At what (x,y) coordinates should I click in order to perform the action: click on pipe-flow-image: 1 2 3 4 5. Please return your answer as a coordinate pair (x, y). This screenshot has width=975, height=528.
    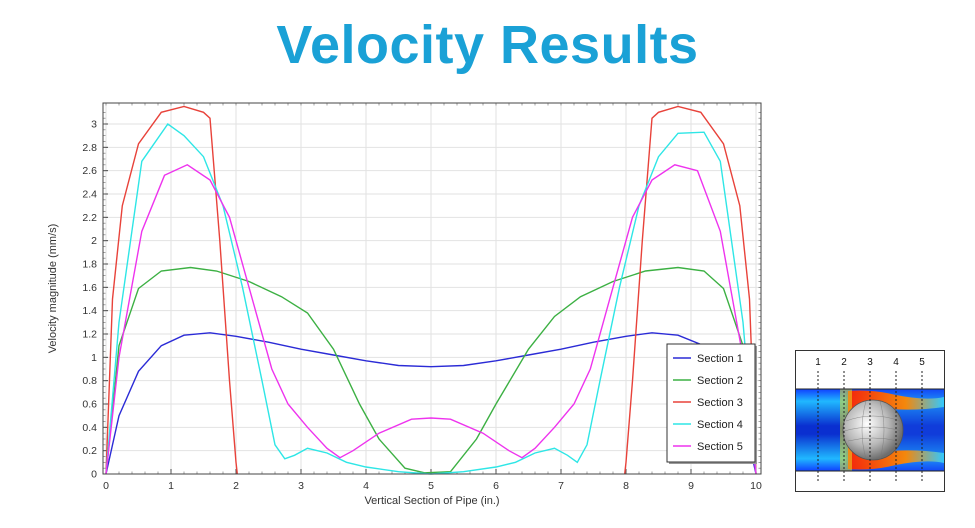
    Looking at the image, I should click on (870, 420).